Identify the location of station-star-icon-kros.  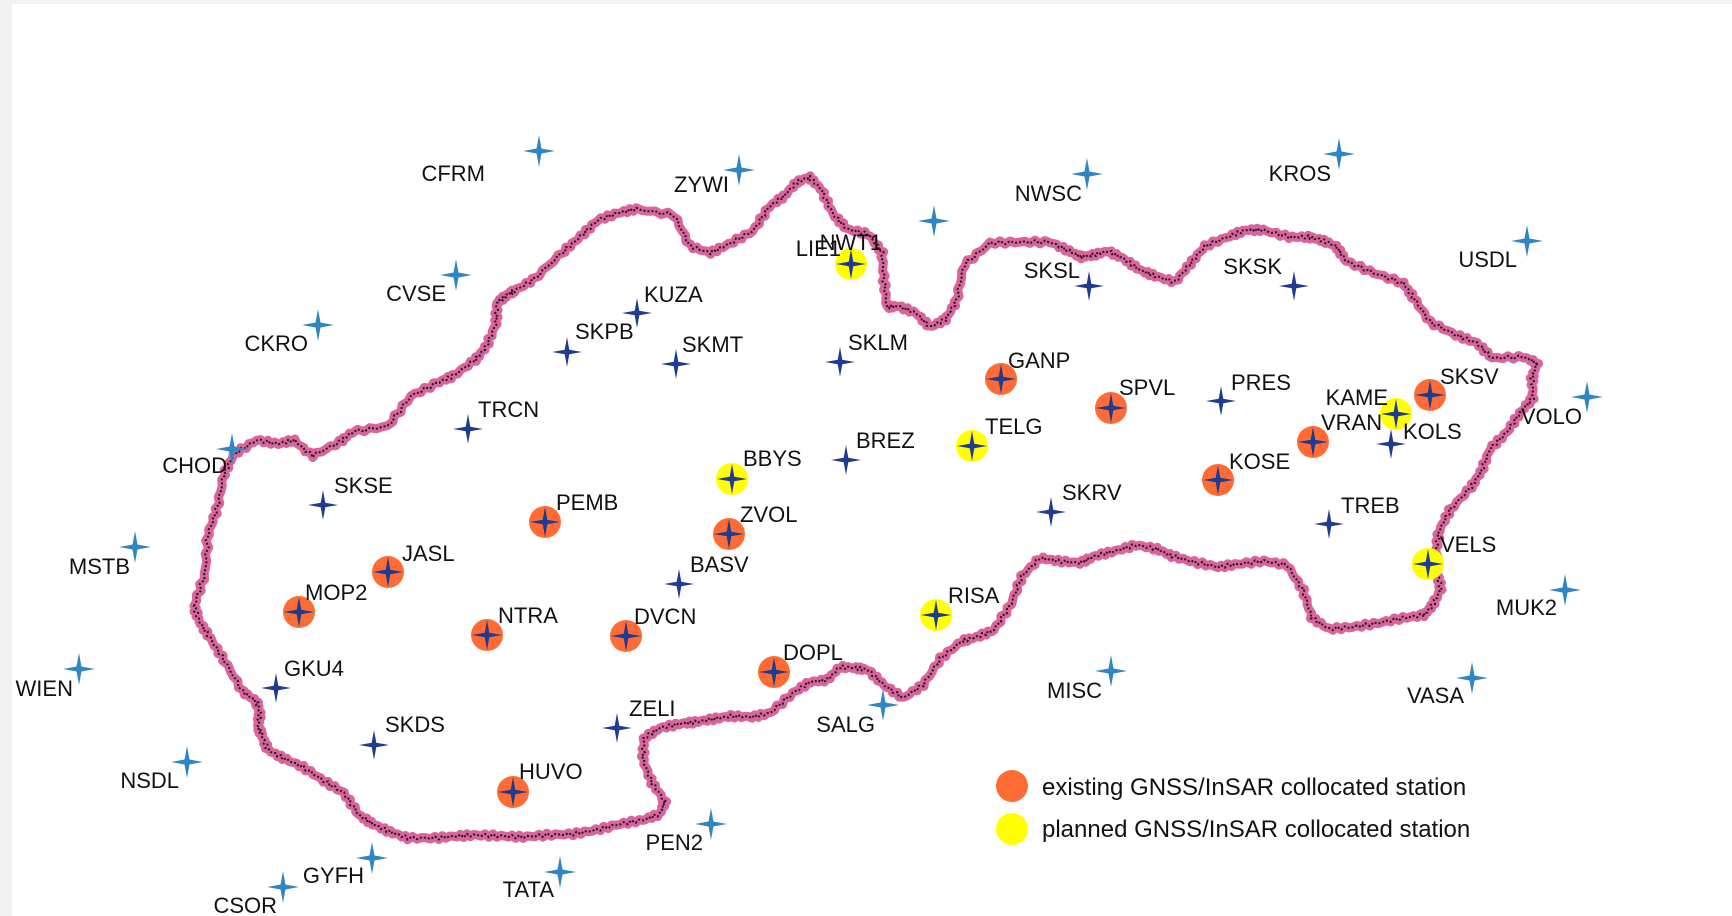
(1339, 154).